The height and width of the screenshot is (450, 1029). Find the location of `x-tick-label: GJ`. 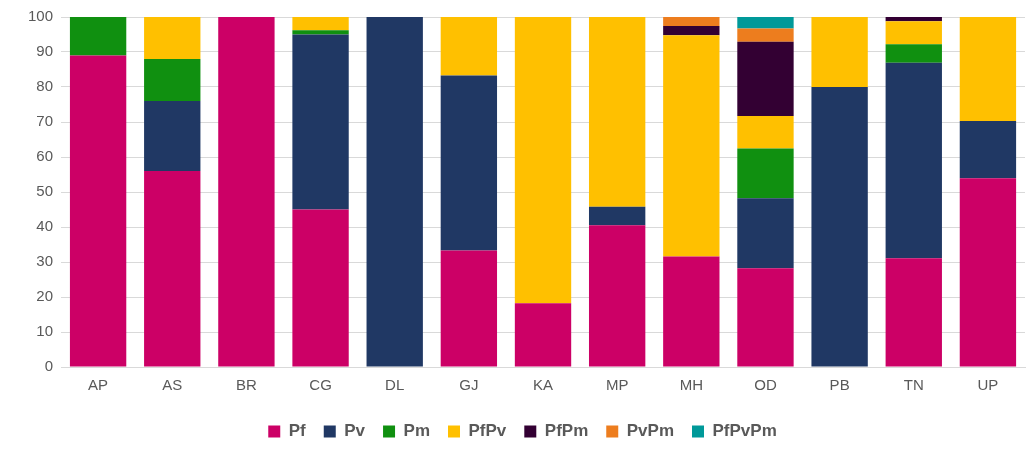

x-tick-label: GJ is located at coordinates (469, 385).